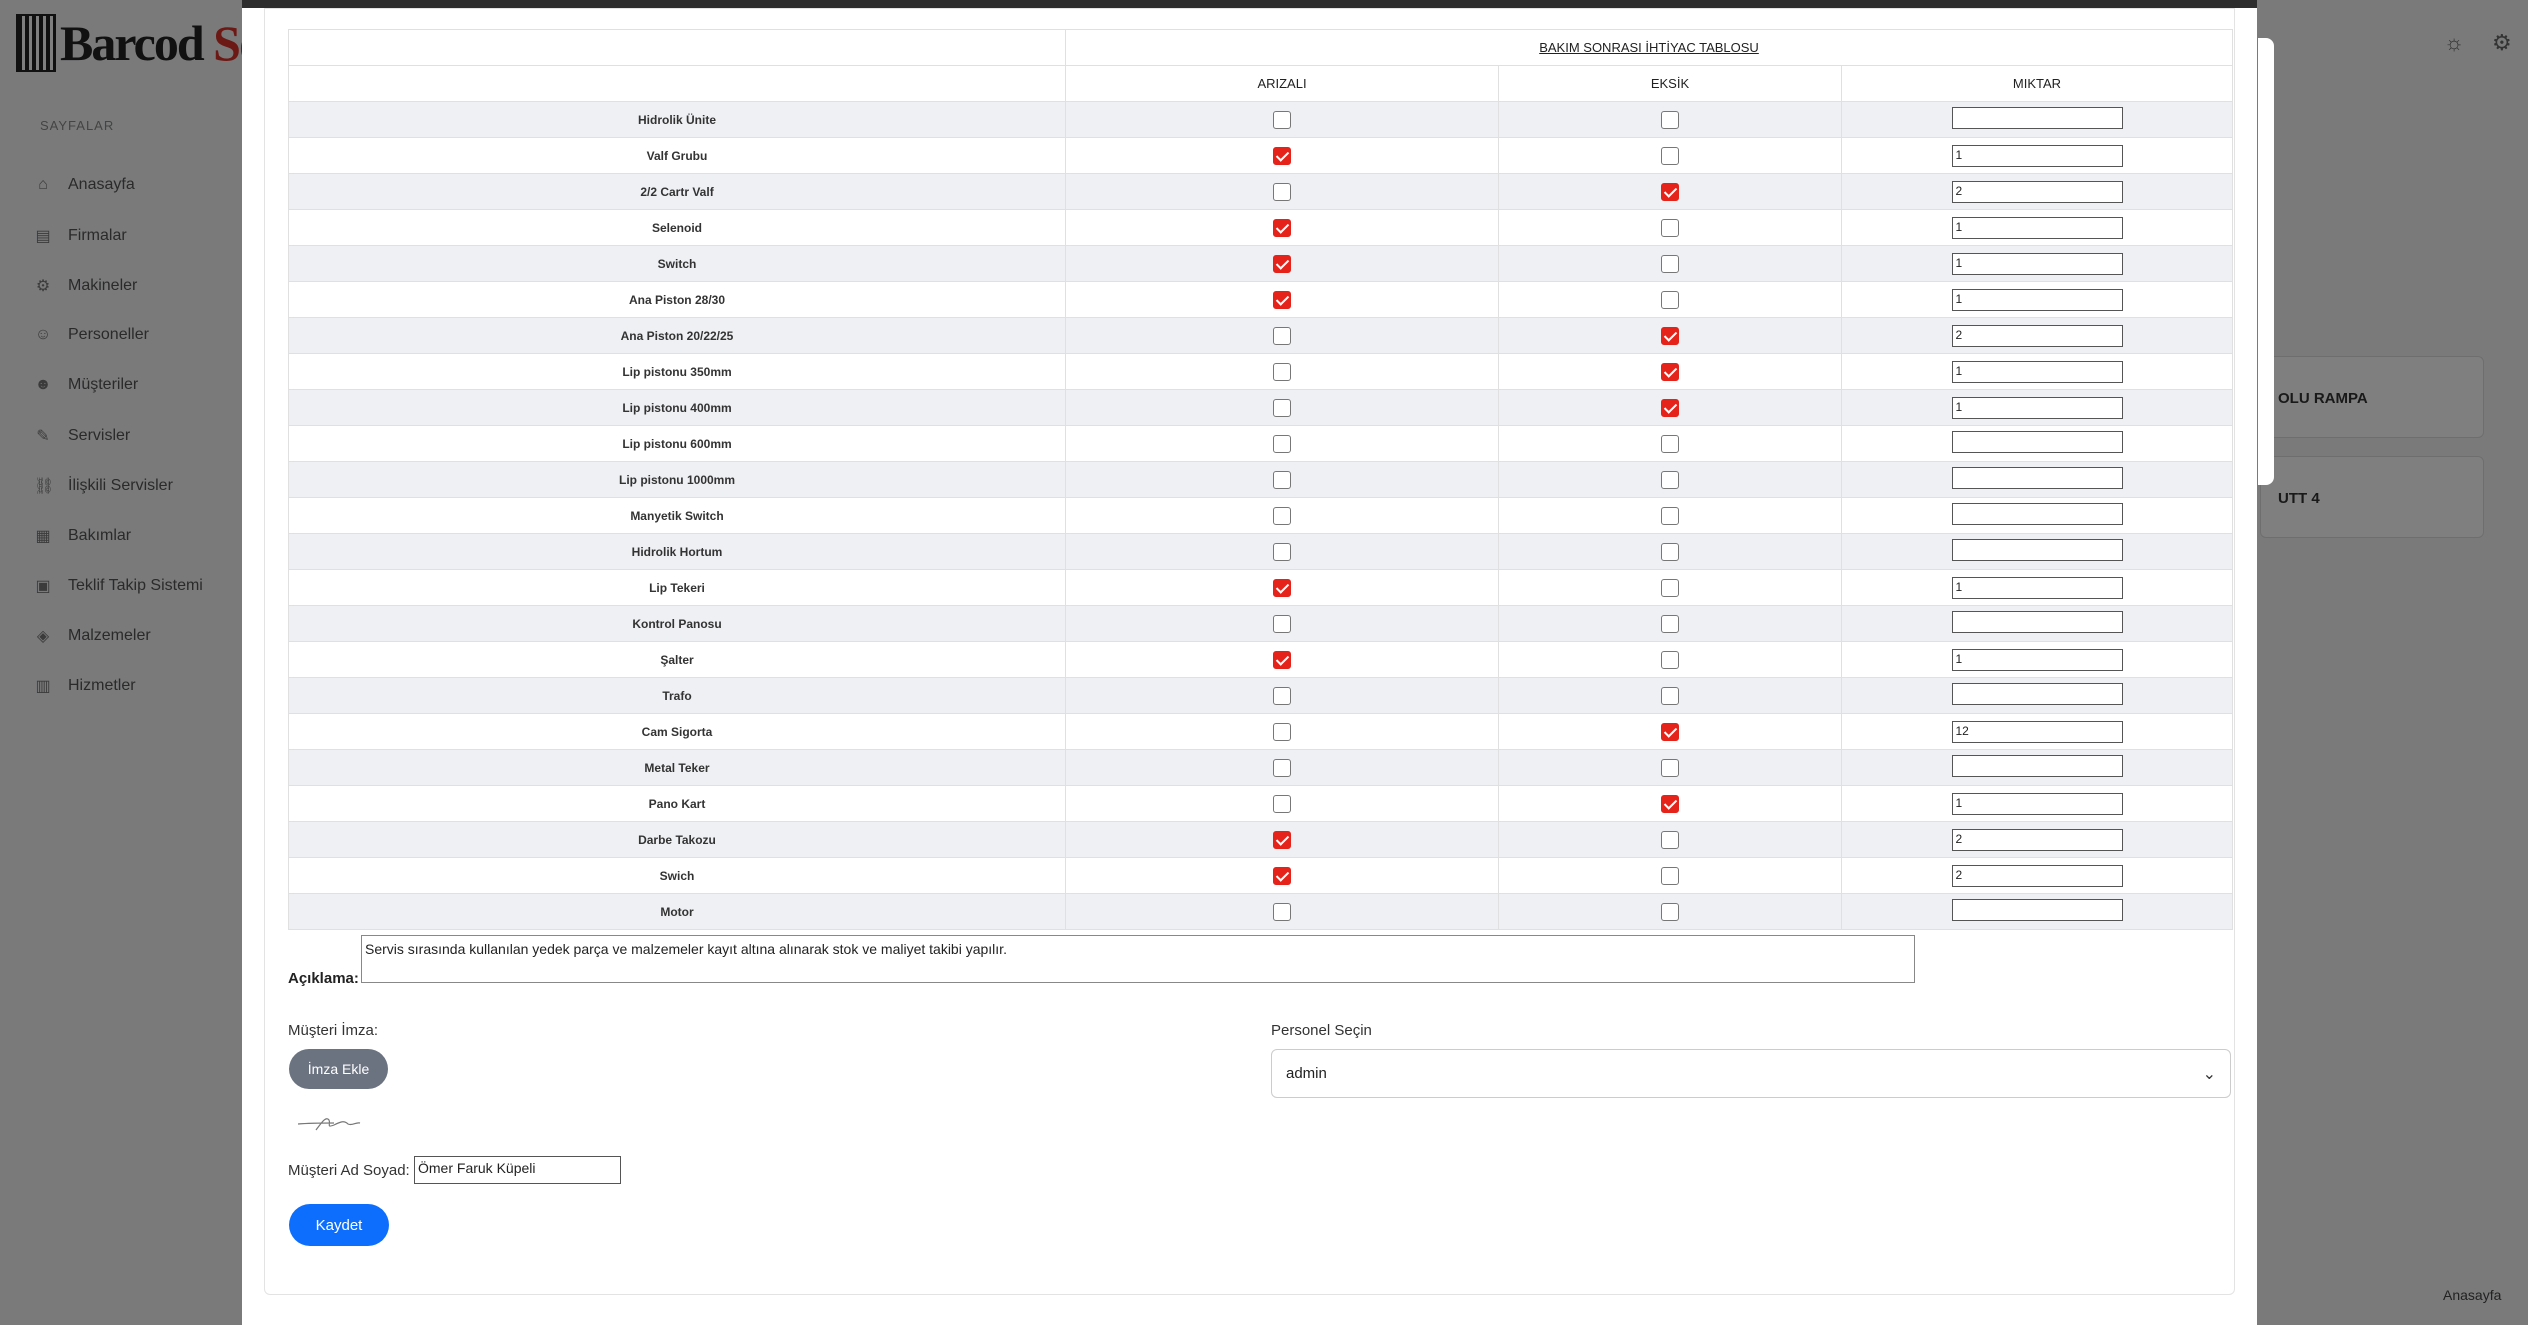 The width and height of the screenshot is (2528, 1325). I want to click on background-panel-edge, so click(2266, 261).